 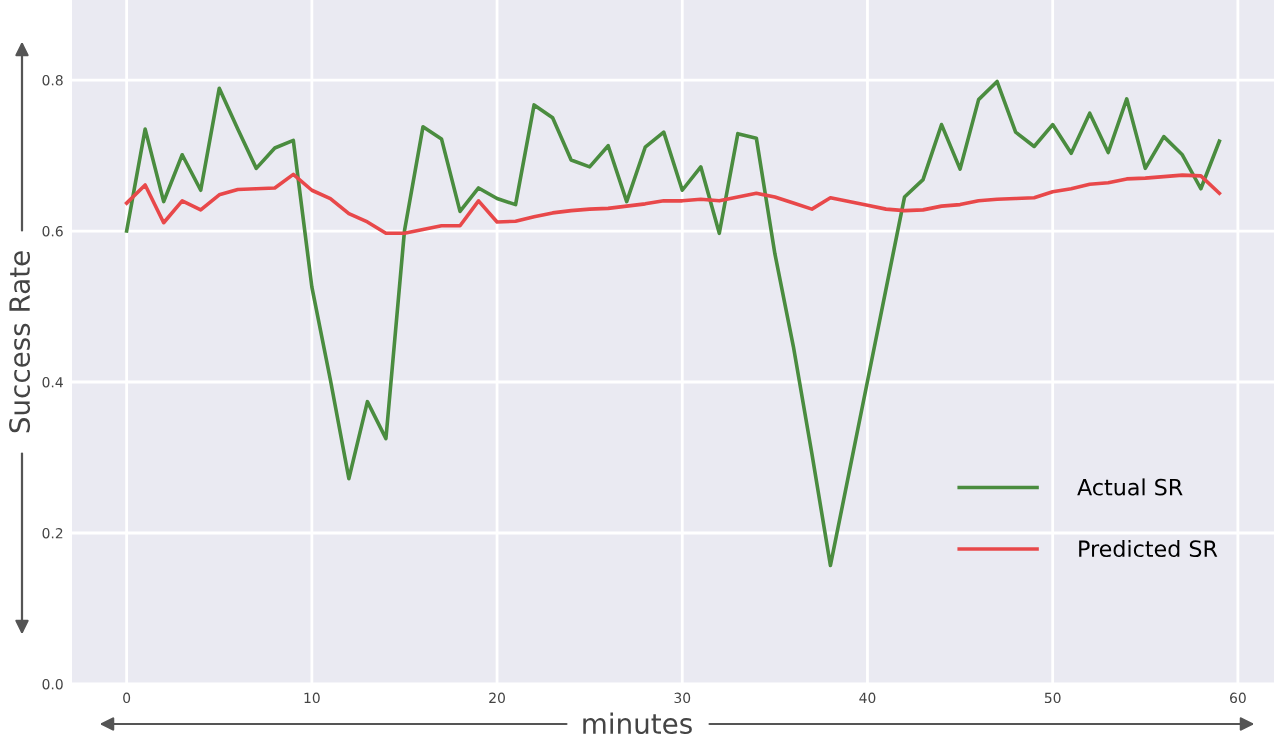 What do you see at coordinates (1130, 487) in the screenshot?
I see `legend-label: Actual SR` at bounding box center [1130, 487].